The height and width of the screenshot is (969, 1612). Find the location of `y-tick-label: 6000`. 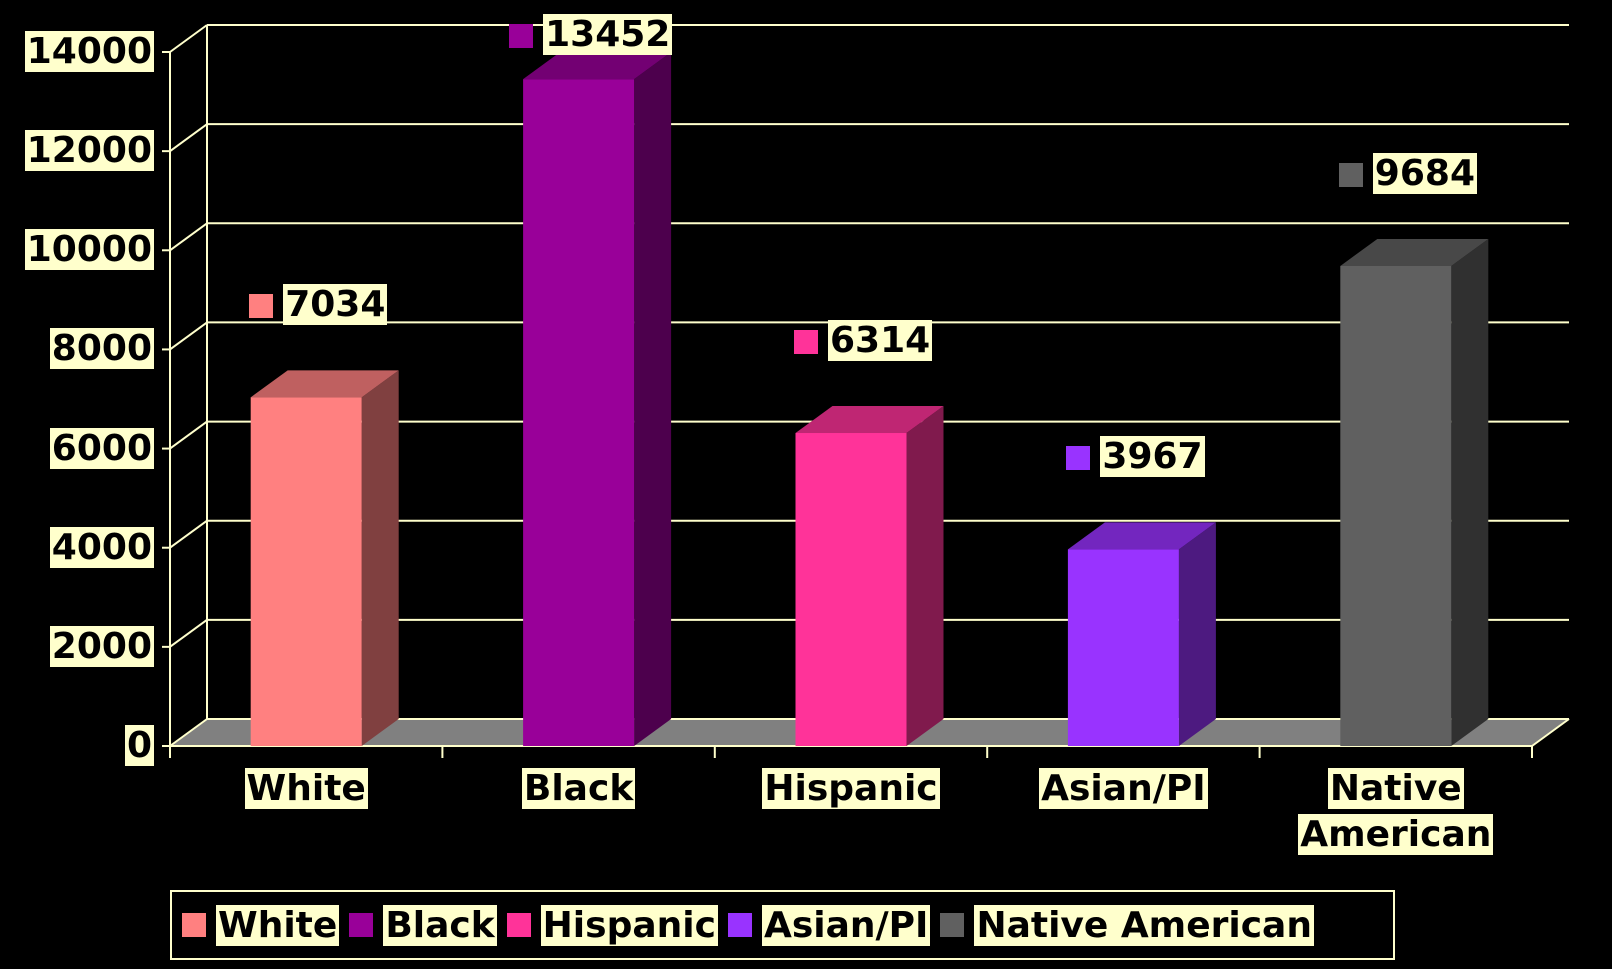

y-tick-label: 6000 is located at coordinates (101, 448).